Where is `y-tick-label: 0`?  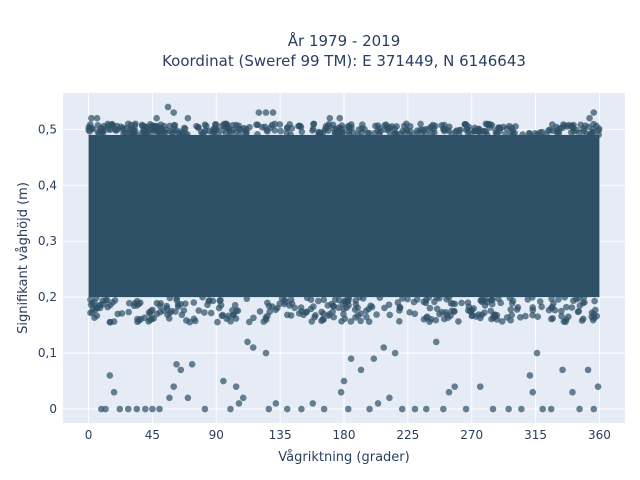
y-tick-label: 0 is located at coordinates (53, 409).